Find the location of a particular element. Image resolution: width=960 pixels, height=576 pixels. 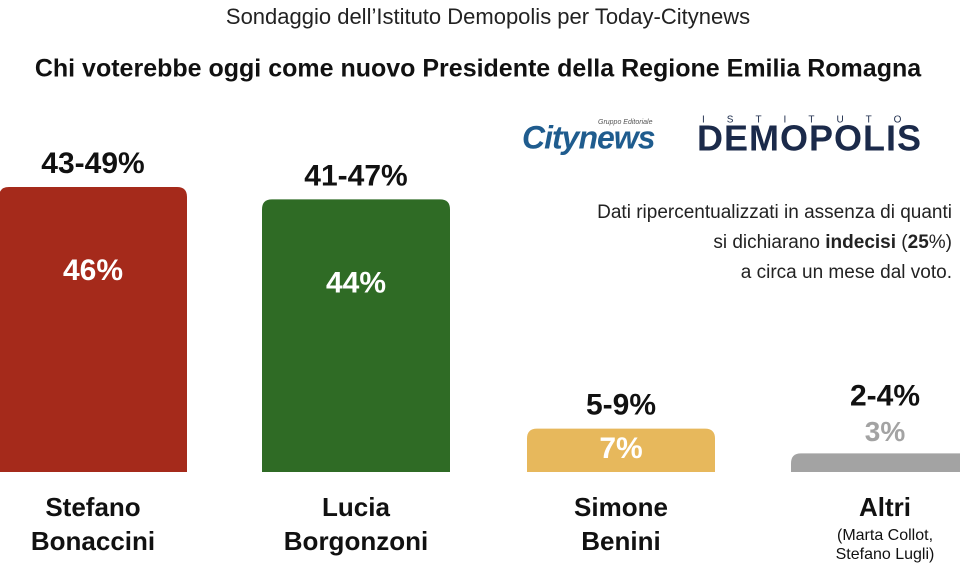

logo-istituto: ISTITUTO is located at coordinates (812, 120).